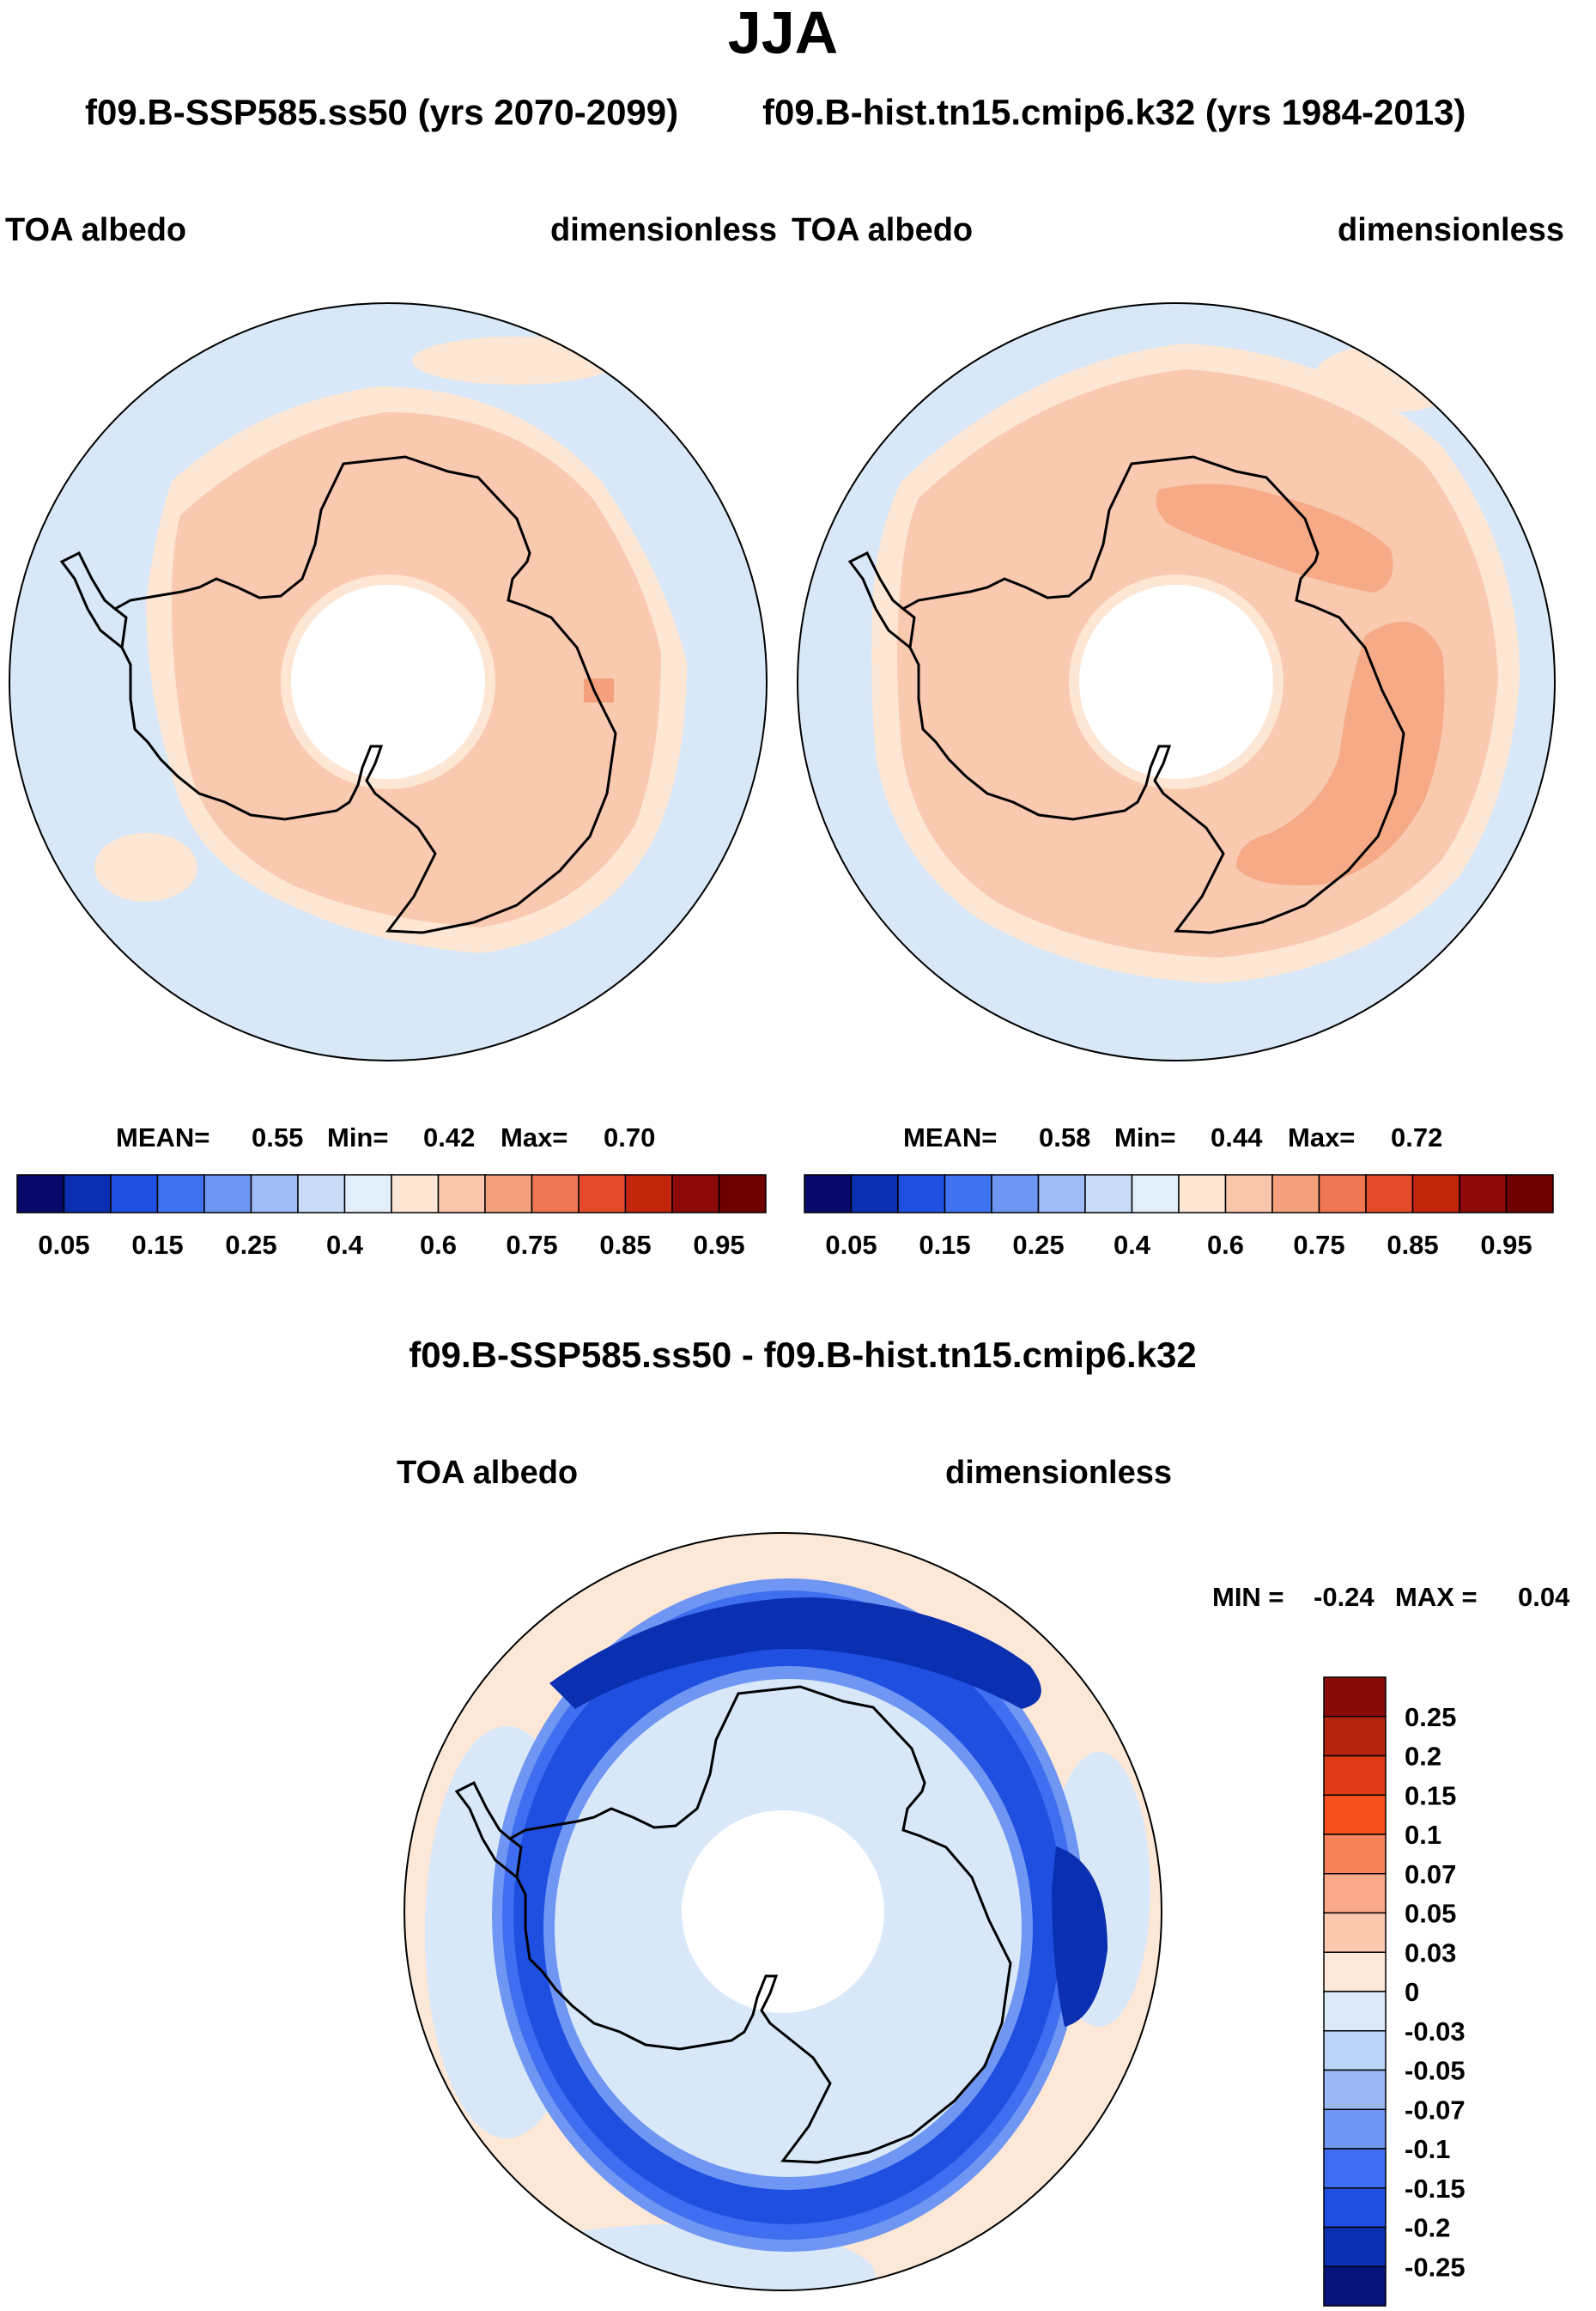 The width and height of the screenshot is (1596, 2311). Describe the element at coordinates (1435, 2031) in the screenshot. I see `diff-colorbar-tick-label: -0.03` at that location.